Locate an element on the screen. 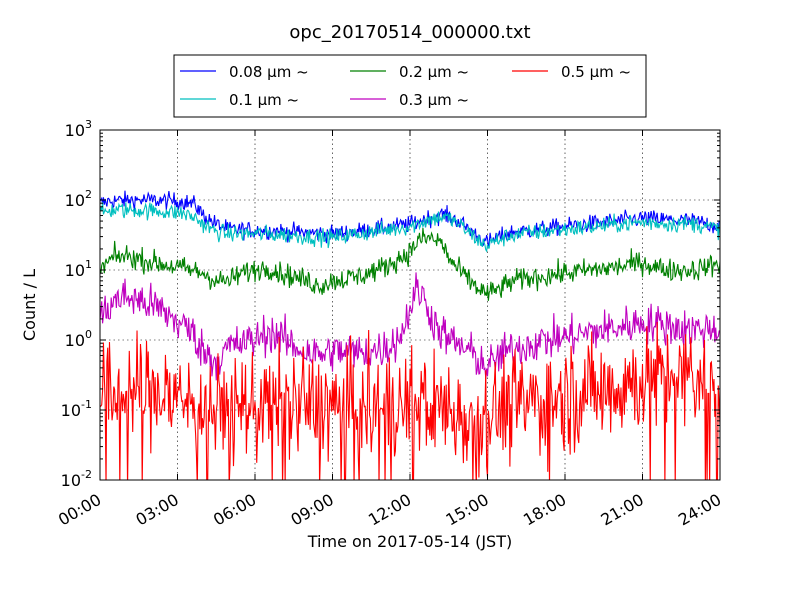 This screenshot has height=600, width=800. x-tick-label: 15:00 is located at coordinates (466, 510).